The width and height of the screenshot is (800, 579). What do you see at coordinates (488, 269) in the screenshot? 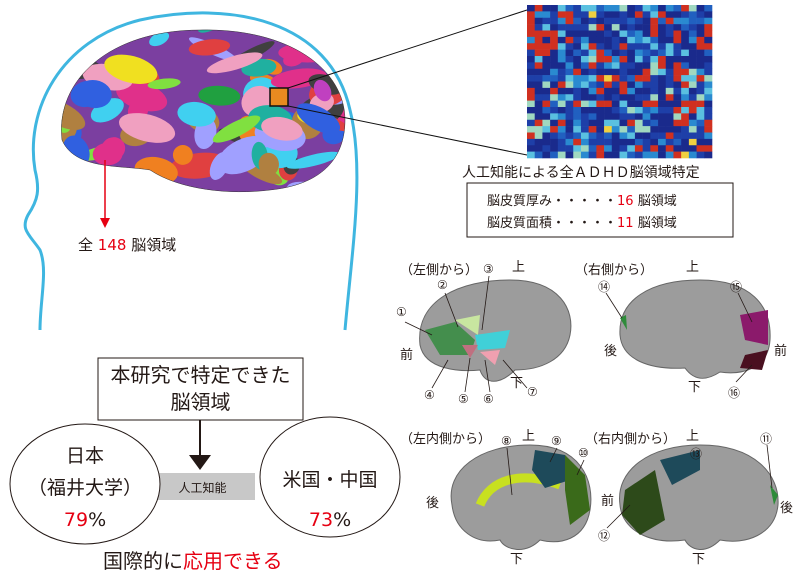
I see `marker-3: ③` at bounding box center [488, 269].